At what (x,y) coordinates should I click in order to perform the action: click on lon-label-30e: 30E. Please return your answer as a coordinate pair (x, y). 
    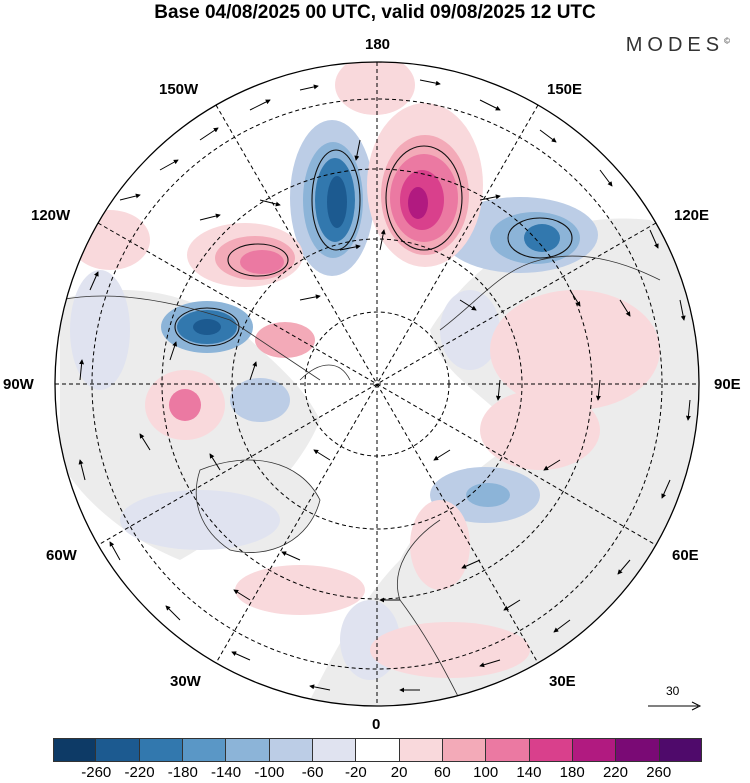
    Looking at the image, I should click on (562, 681).